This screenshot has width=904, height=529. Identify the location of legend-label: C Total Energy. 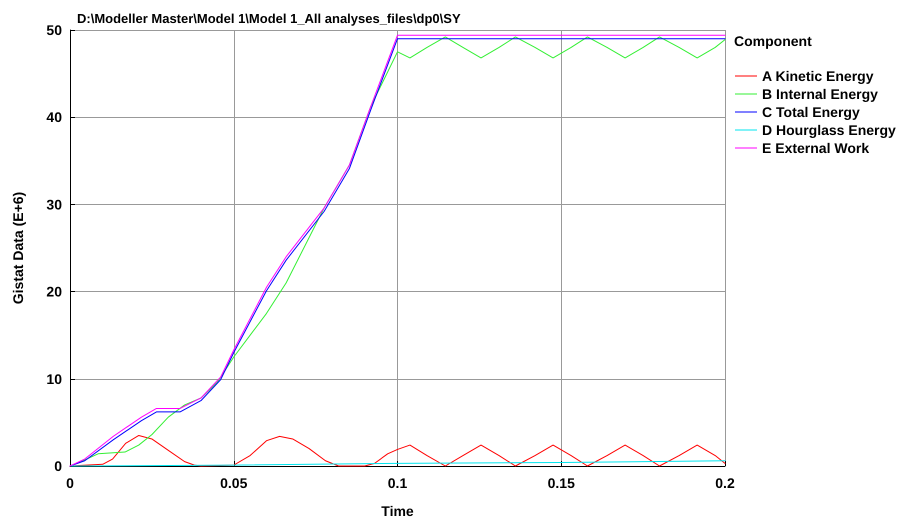
(811, 112).